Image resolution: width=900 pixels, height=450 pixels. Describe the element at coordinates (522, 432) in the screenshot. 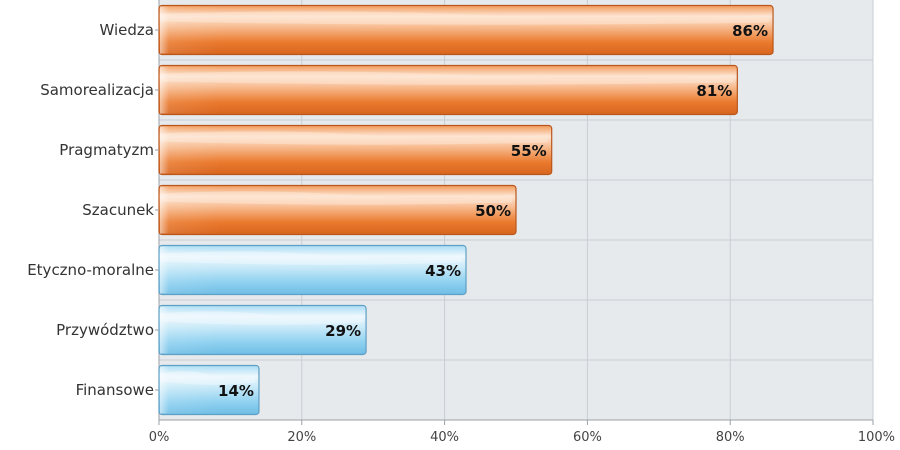

I see `x-tick-labels: 0% 20% 40% 60% 80% 100%` at that location.